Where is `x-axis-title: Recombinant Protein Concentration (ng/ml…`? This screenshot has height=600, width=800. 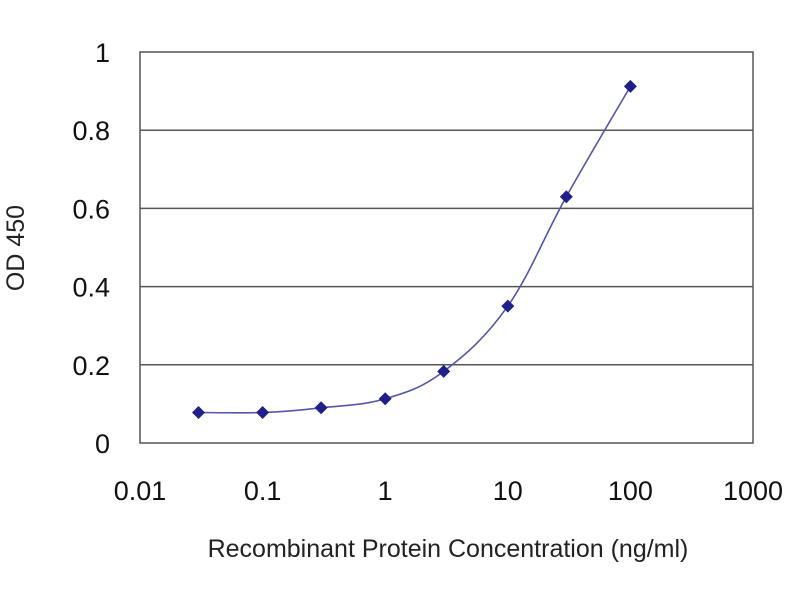 x-axis-title: Recombinant Protein Concentration (ng/ml… is located at coordinates (448, 549).